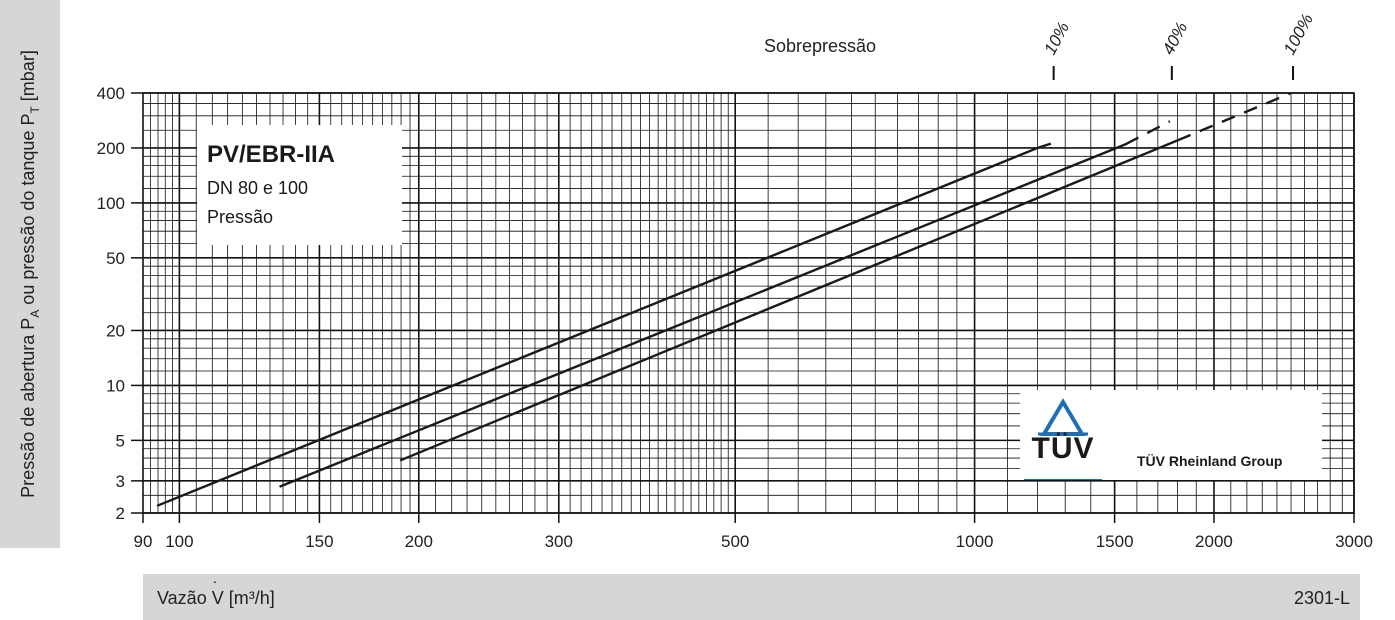  I want to click on overpressure-labels: Sobrepressão 10% 40% 100%, so click(1040, 45).